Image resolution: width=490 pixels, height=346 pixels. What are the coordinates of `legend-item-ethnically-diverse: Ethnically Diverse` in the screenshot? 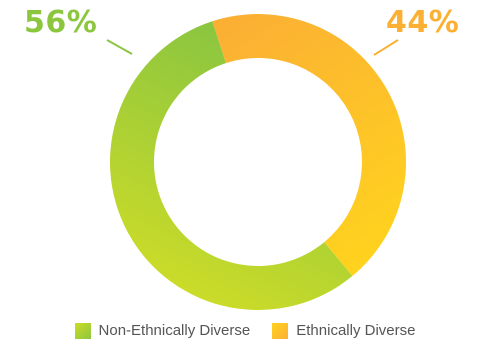 It's located at (343, 330).